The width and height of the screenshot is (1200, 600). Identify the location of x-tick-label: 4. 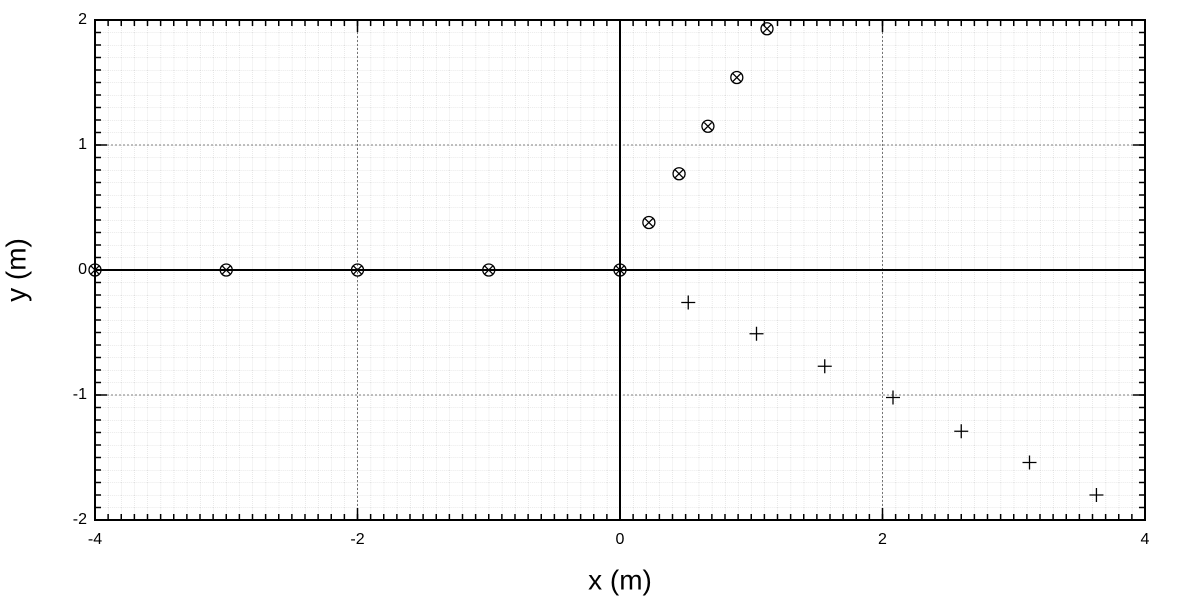
(1145, 539).